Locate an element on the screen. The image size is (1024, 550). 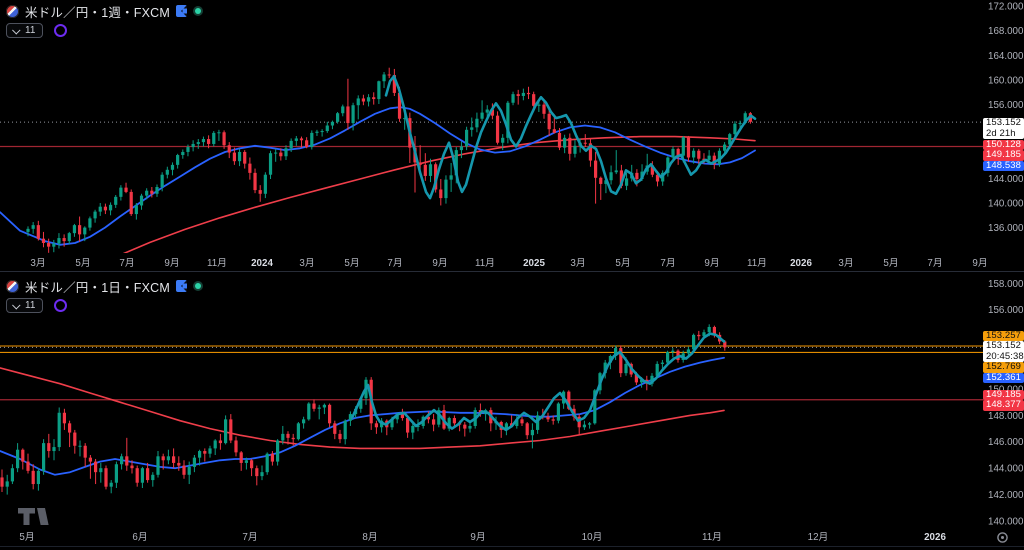
weekly-pane-header: 米ドル／円・1週・FXCM 11 is located at coordinates (104, 20).